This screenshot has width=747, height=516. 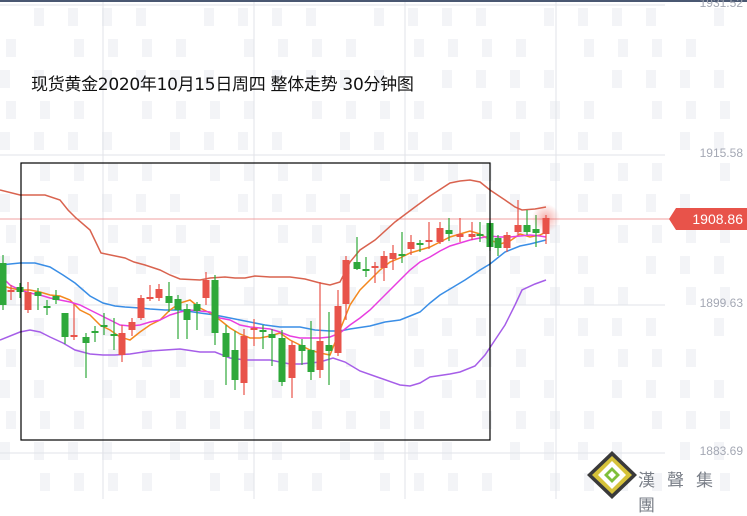 I want to click on y-axis-label: 1931.52, so click(x=721, y=5).